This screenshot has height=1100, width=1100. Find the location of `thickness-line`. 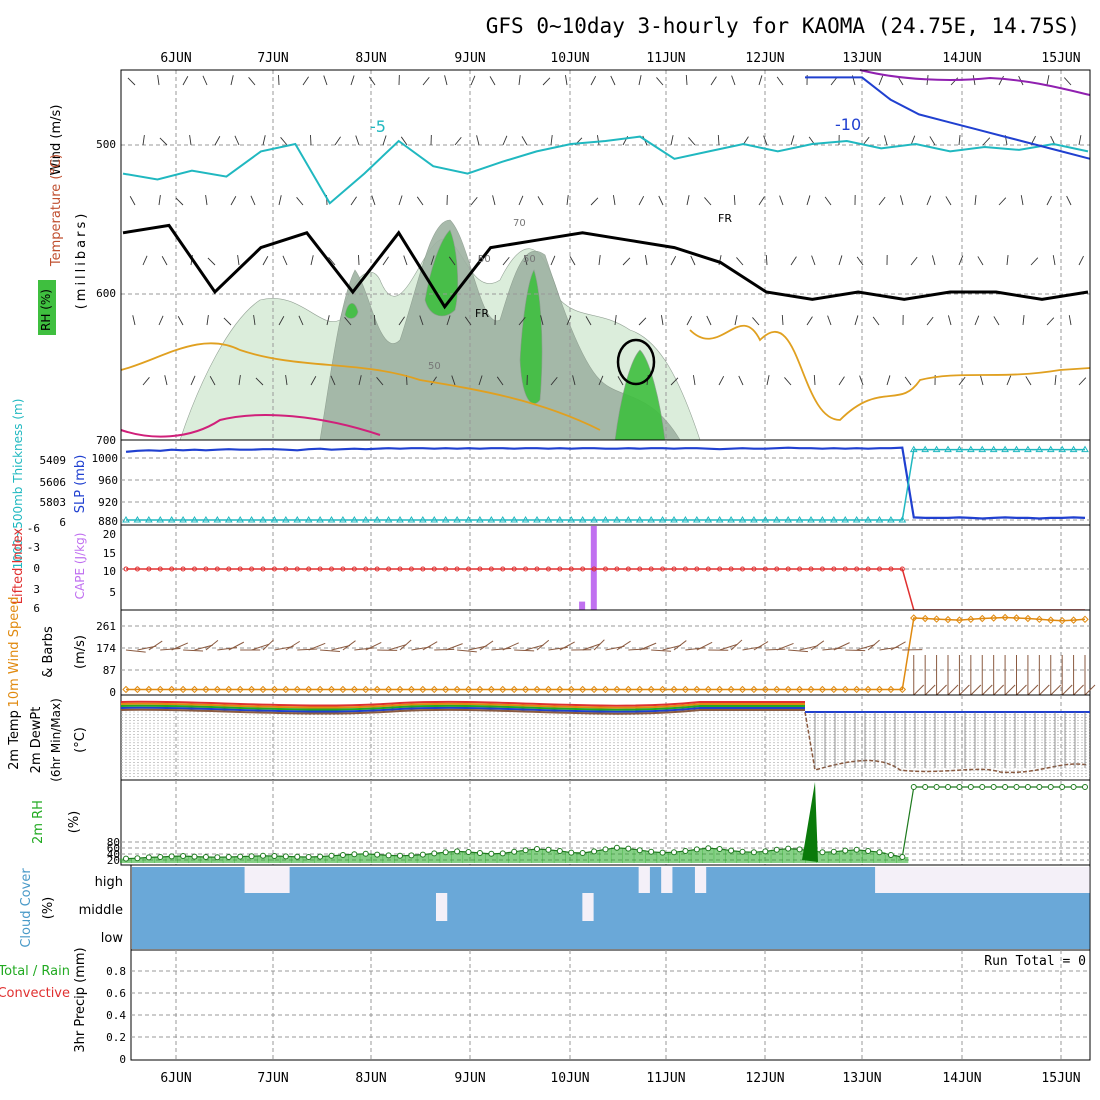

thickness-line is located at coordinates (605, 484).